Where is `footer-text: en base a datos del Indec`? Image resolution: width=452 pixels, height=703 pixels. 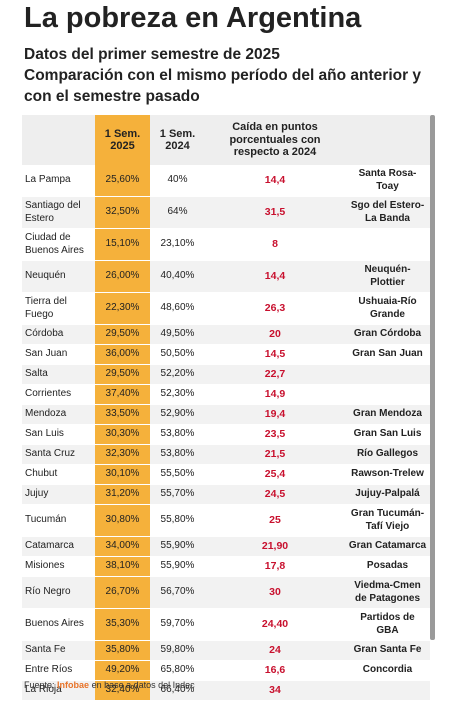
footer-text: en base a datos del Indec is located at coordinates (143, 685).